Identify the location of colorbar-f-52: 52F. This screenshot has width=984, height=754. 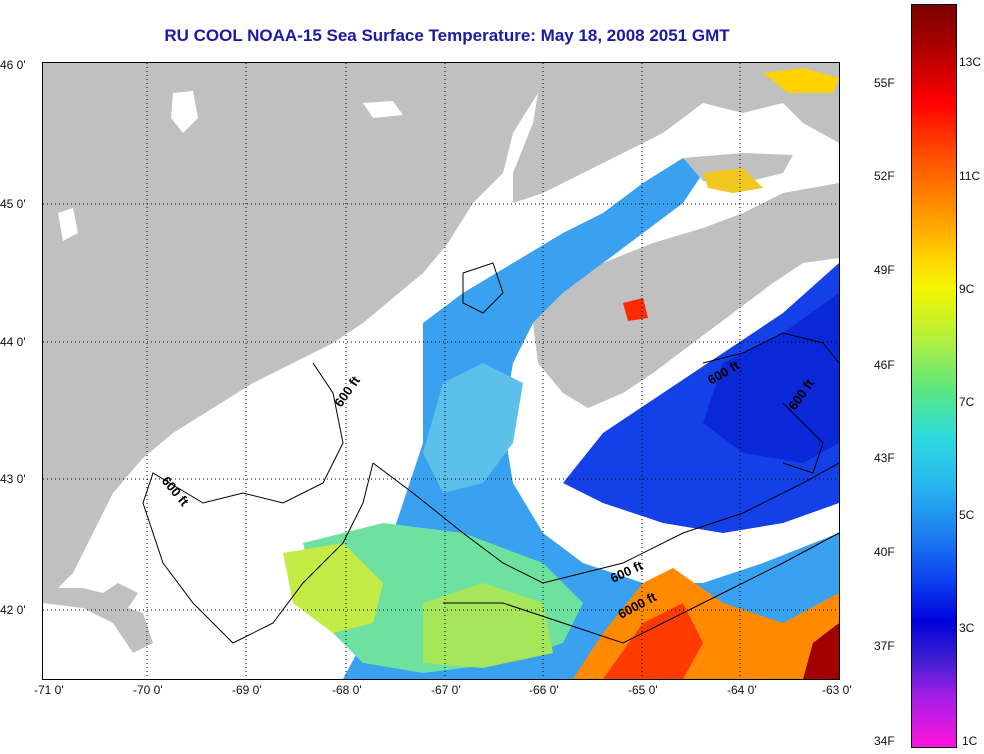
(884, 176).